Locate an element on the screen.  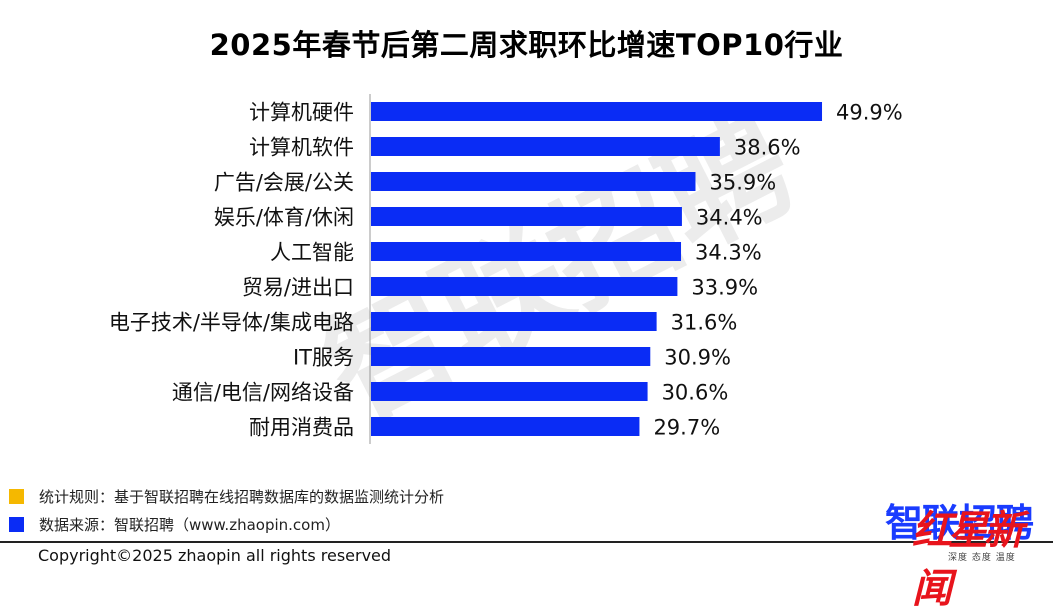
value-label: 38.6% is located at coordinates (767, 148).